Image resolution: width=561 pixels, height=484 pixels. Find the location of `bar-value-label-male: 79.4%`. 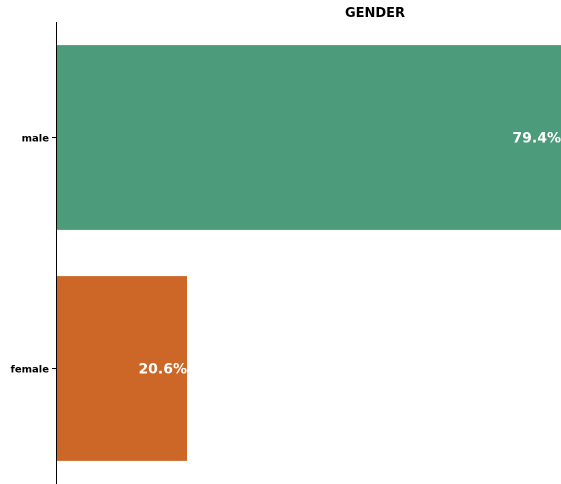

bar-value-label-male: 79.4% is located at coordinates (536, 139).